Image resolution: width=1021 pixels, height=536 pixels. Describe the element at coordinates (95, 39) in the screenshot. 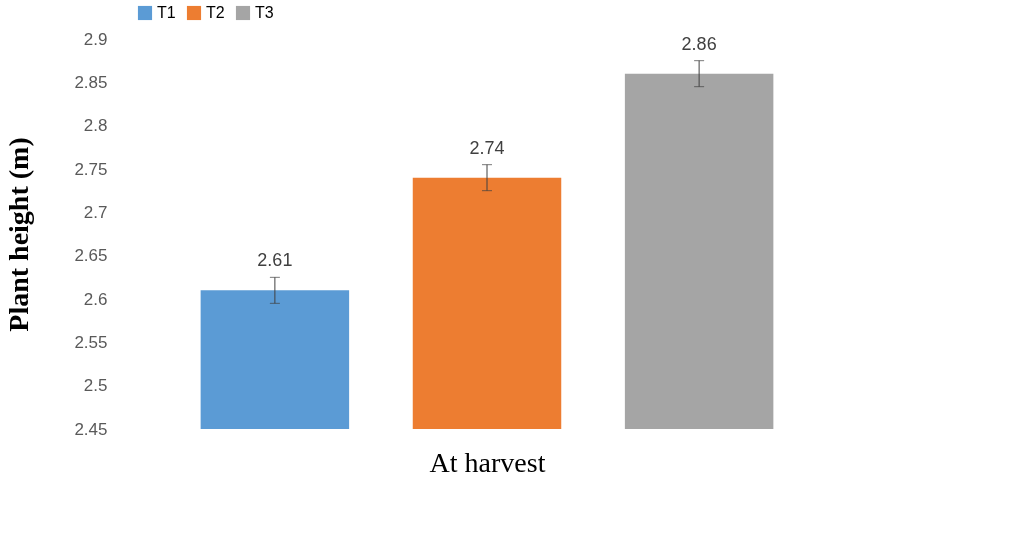

I see `y-tick-label: 2.9` at that location.